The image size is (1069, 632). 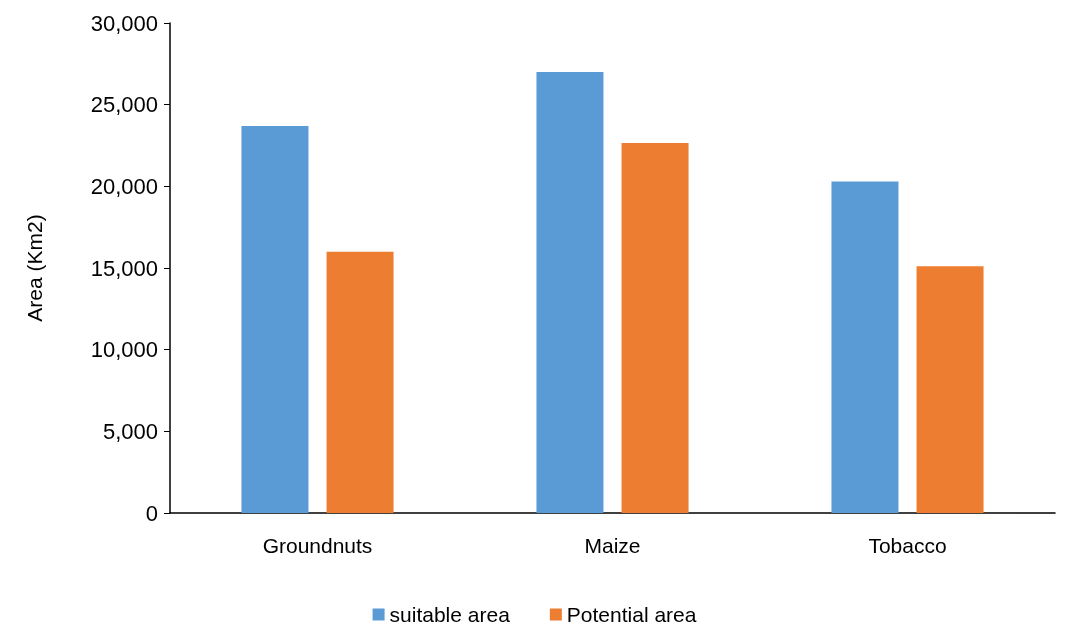 What do you see at coordinates (612, 545) in the screenshot?
I see `x-tick-label: Maize` at bounding box center [612, 545].